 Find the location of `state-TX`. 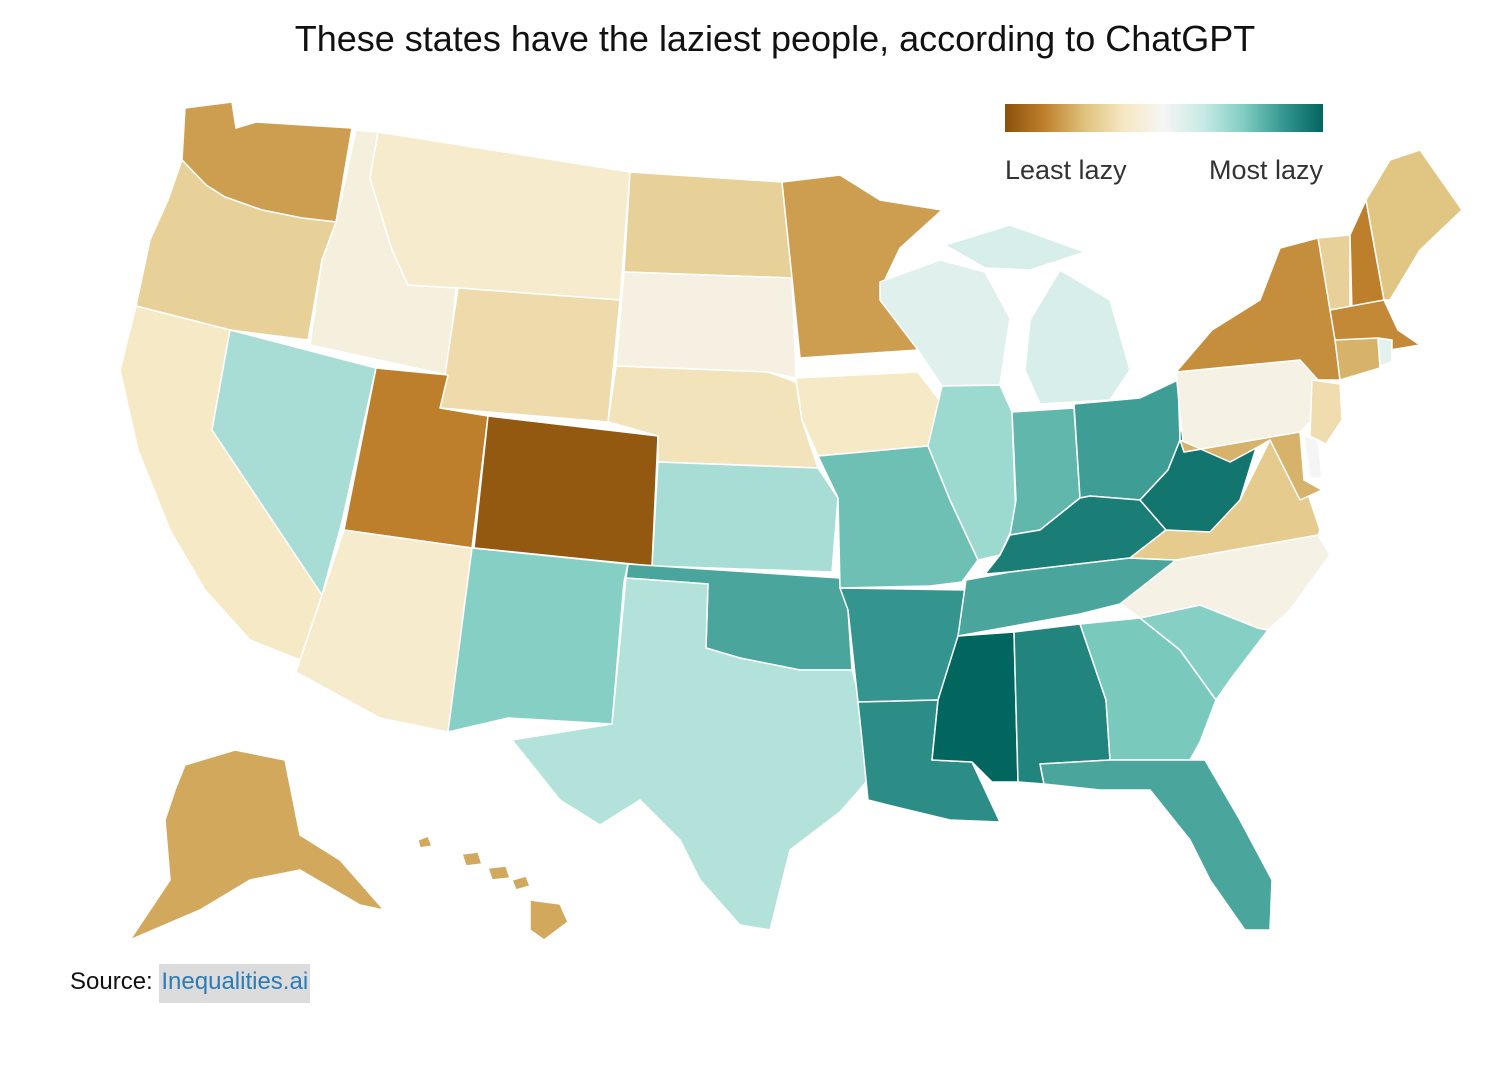

state-TX is located at coordinates (690, 754).